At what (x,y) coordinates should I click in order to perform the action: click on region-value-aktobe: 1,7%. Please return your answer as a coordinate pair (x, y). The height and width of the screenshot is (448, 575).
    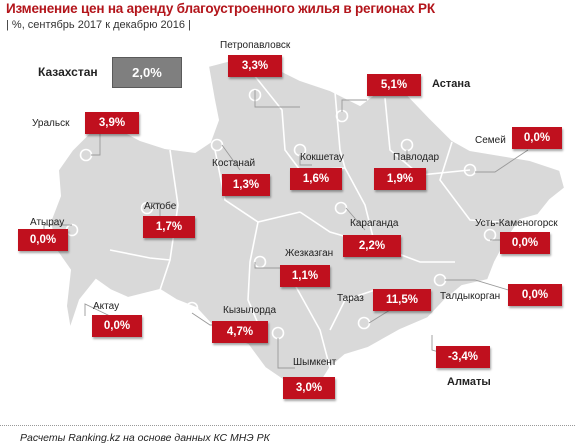
    Looking at the image, I should click on (169, 227).